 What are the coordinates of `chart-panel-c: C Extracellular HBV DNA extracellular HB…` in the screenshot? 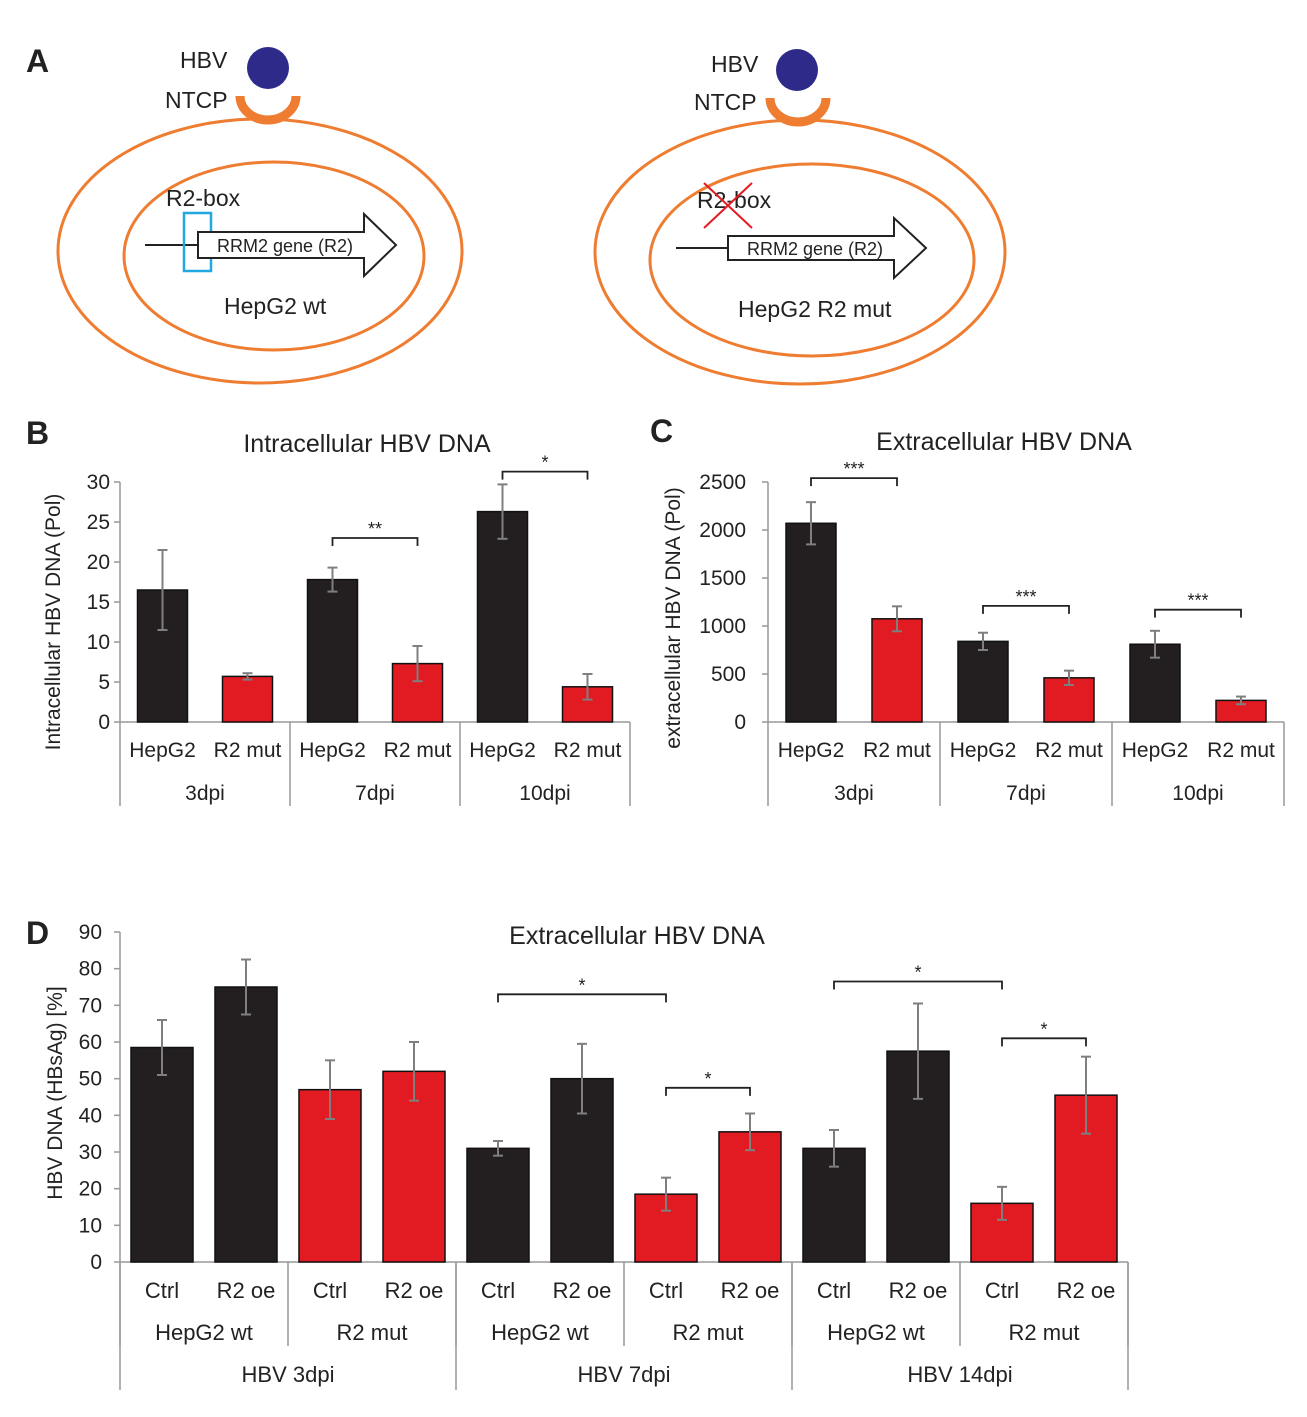 It's located at (967, 609).